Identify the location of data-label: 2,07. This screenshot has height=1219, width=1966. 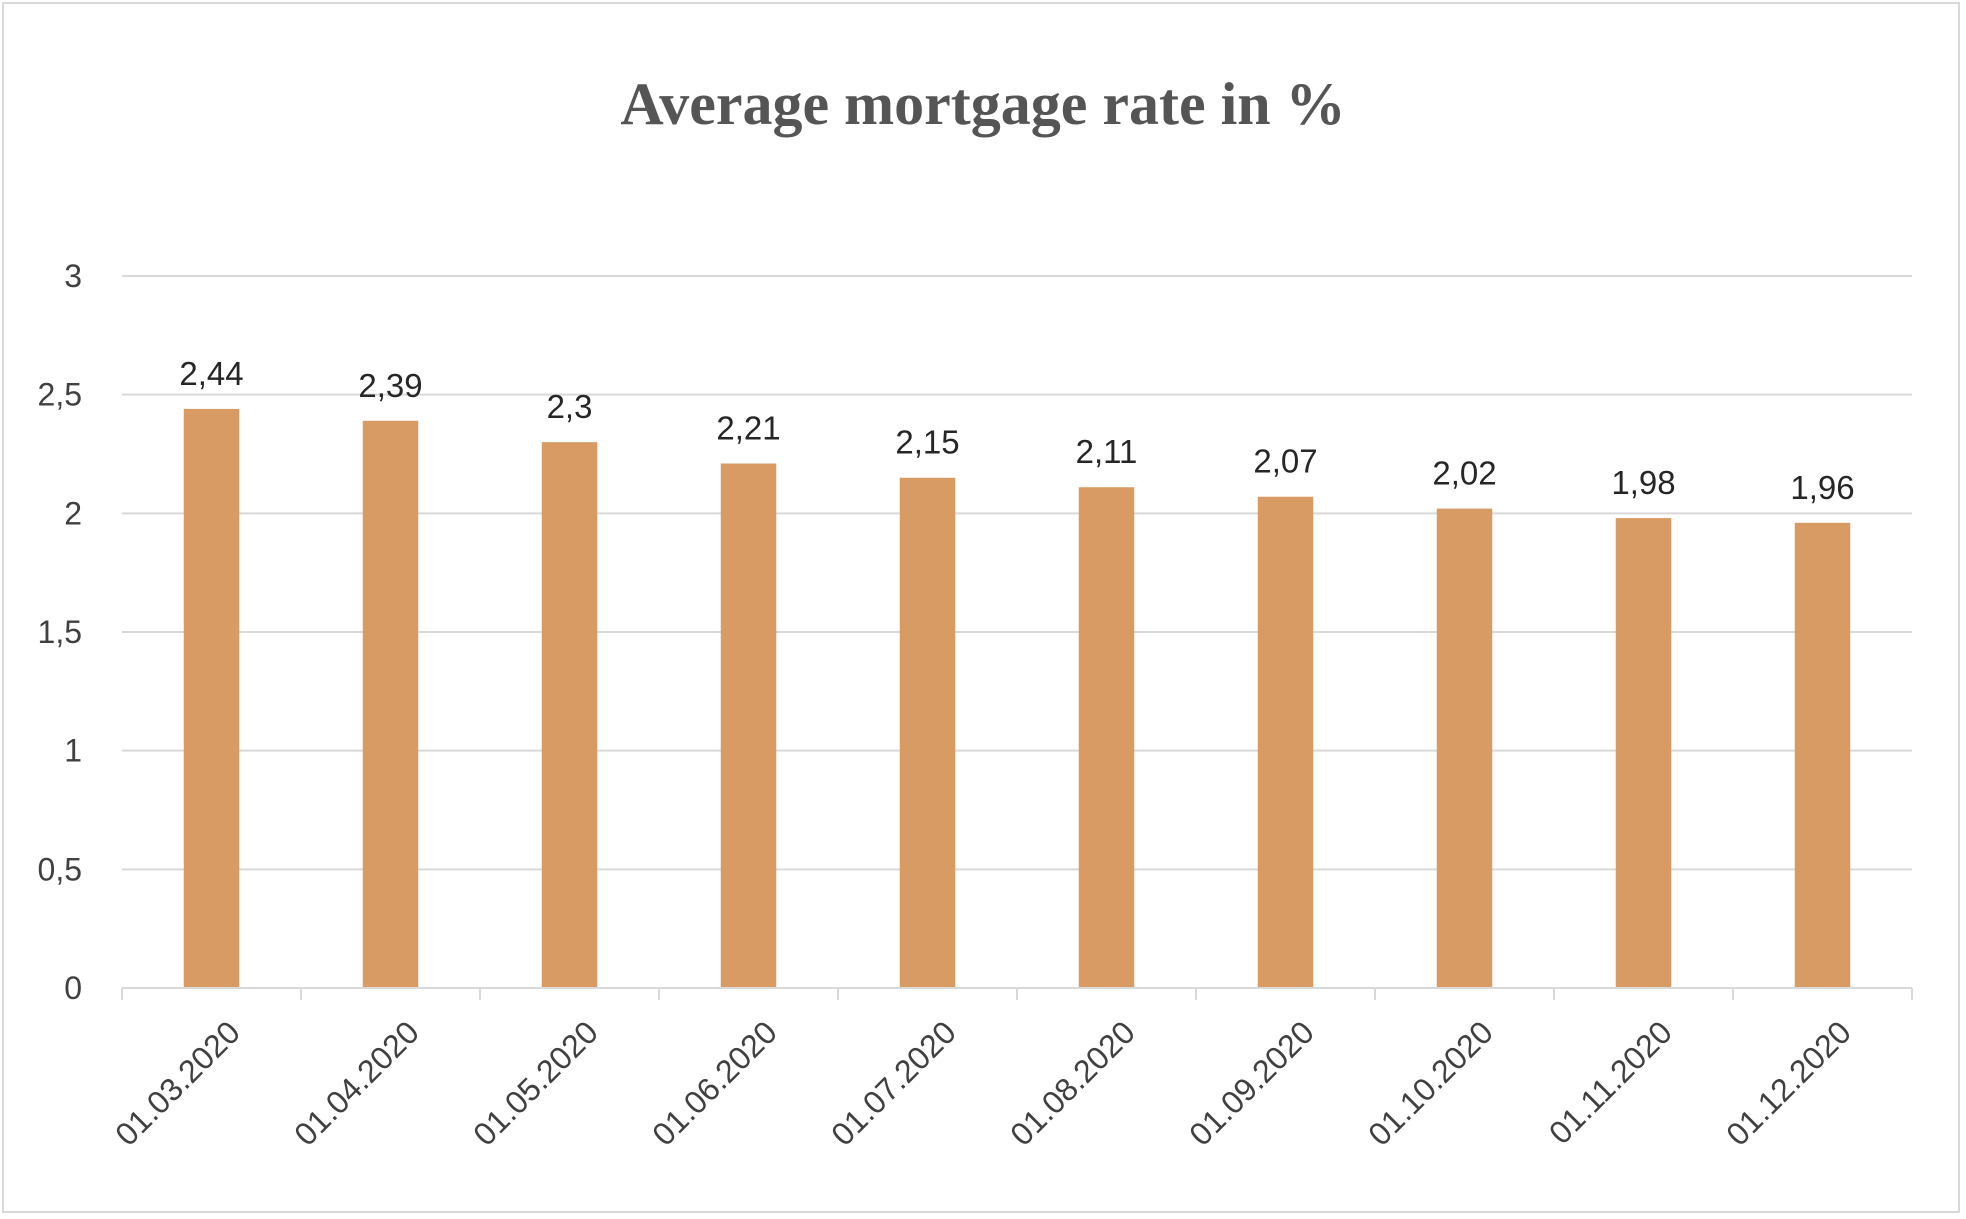
(1285, 461).